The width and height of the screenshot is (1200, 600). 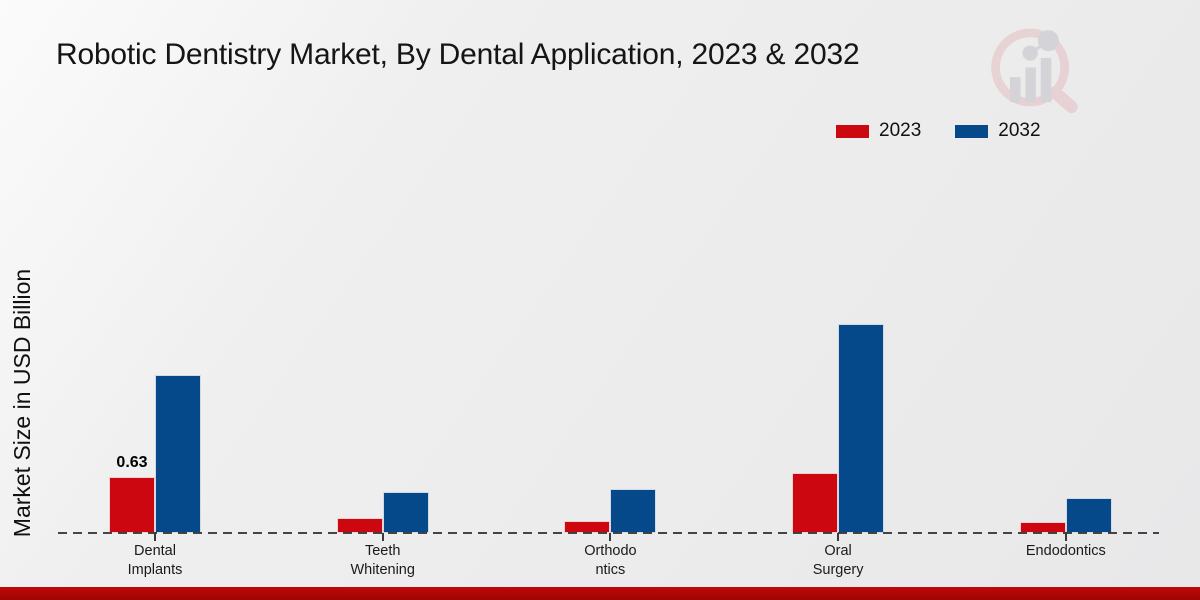 What do you see at coordinates (610, 537) in the screenshot?
I see `x-tick-orthodontics` at bounding box center [610, 537].